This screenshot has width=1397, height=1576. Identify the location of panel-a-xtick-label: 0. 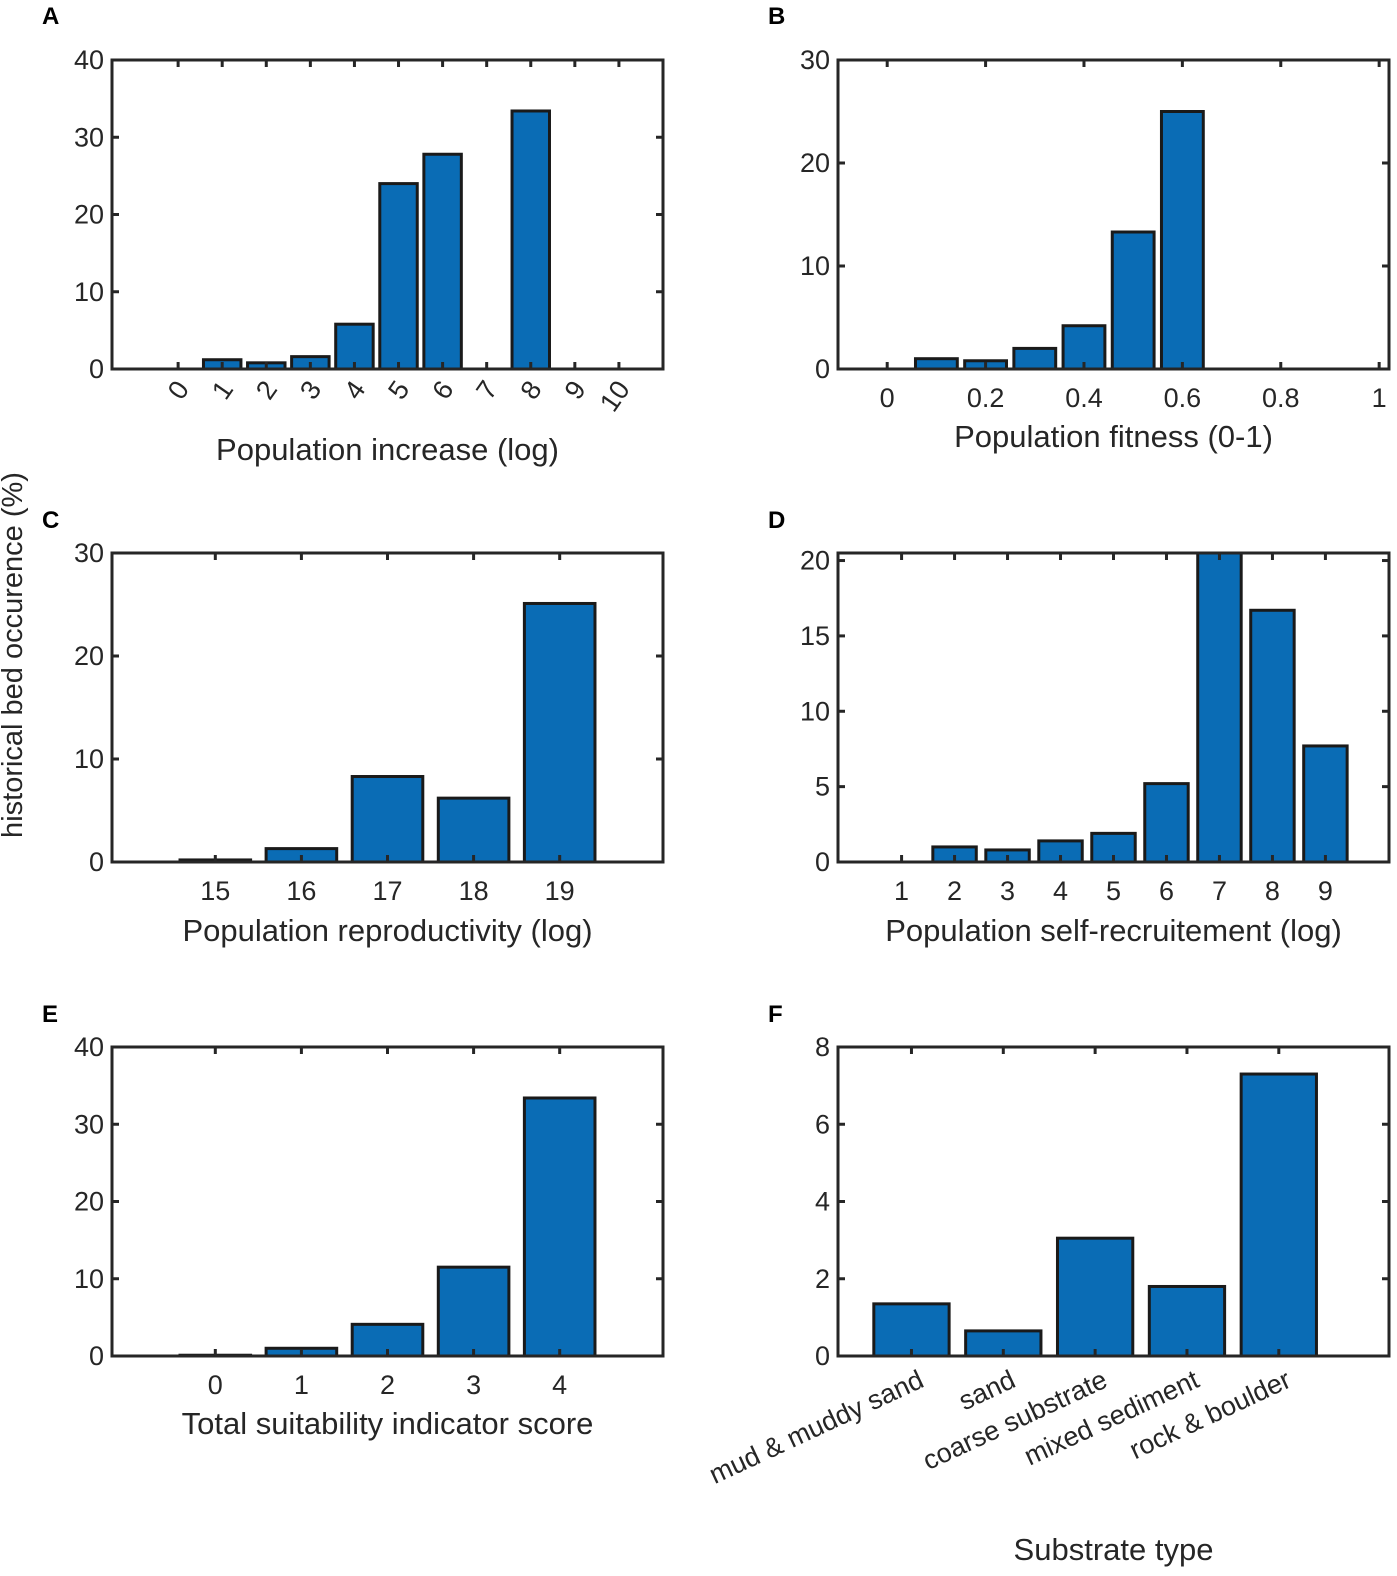
(178, 390).